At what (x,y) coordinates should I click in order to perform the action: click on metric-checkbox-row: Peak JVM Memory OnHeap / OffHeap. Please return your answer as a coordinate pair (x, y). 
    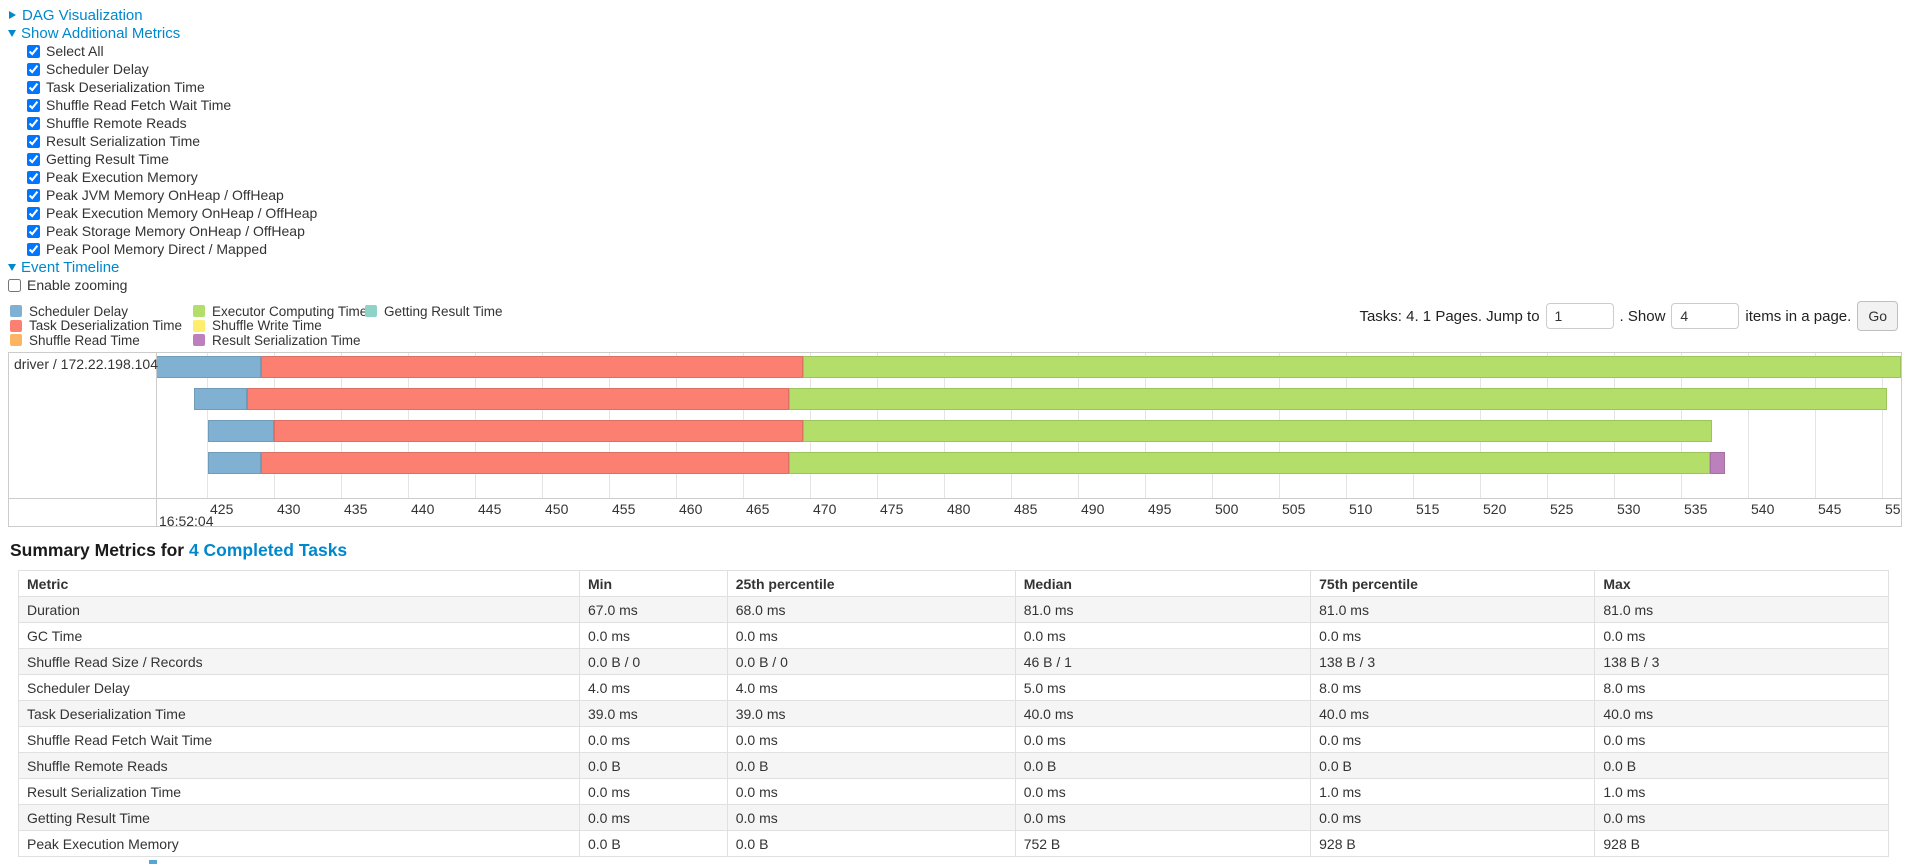
    Looking at the image, I should click on (172, 195).